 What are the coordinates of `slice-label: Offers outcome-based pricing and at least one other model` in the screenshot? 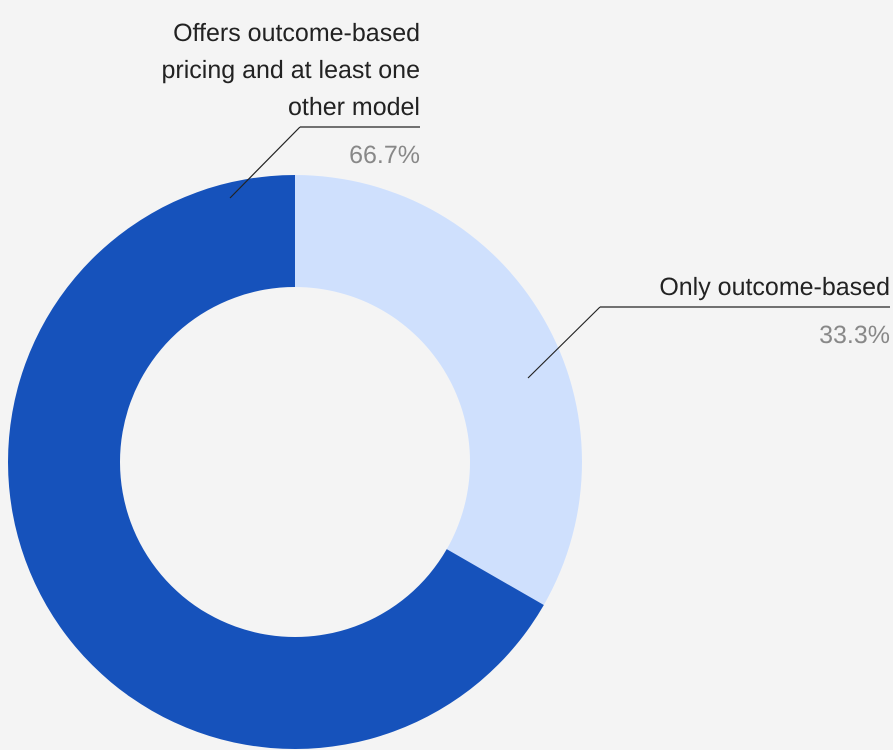 It's located at (290, 70).